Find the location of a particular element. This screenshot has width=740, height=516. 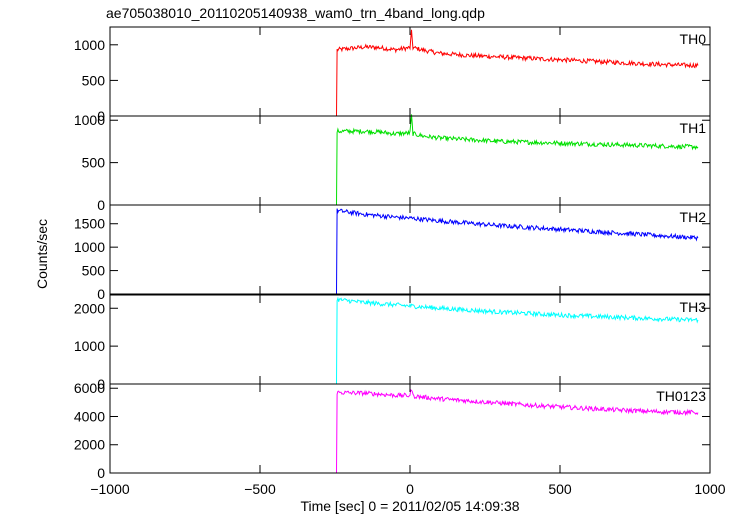

series-line-th0 is located at coordinates (410, 73).